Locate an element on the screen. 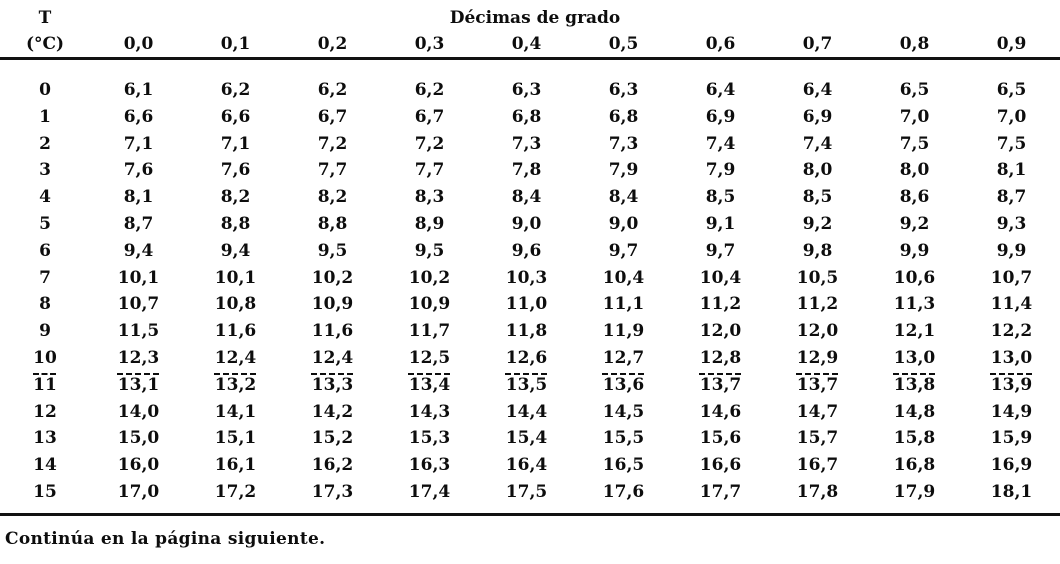 The height and width of the screenshot is (564, 1060). value-cell: 11,0 is located at coordinates (526, 304).